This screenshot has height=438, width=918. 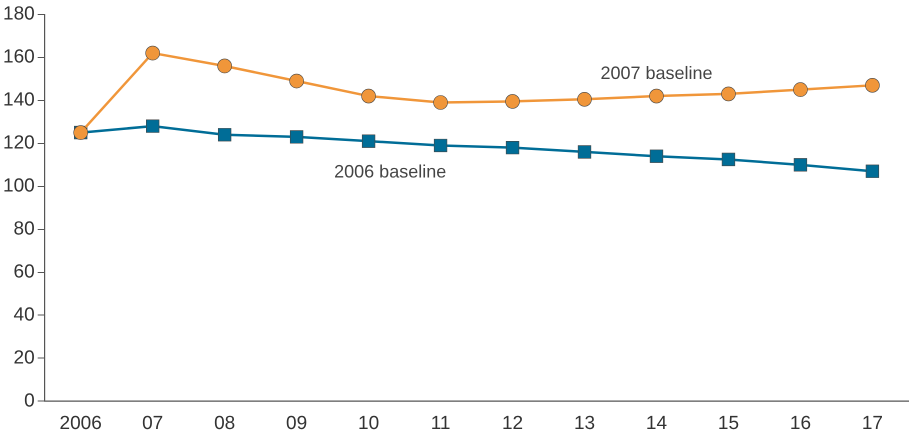 What do you see at coordinates (19, 186) in the screenshot?
I see `y-tick-label: 100` at bounding box center [19, 186].